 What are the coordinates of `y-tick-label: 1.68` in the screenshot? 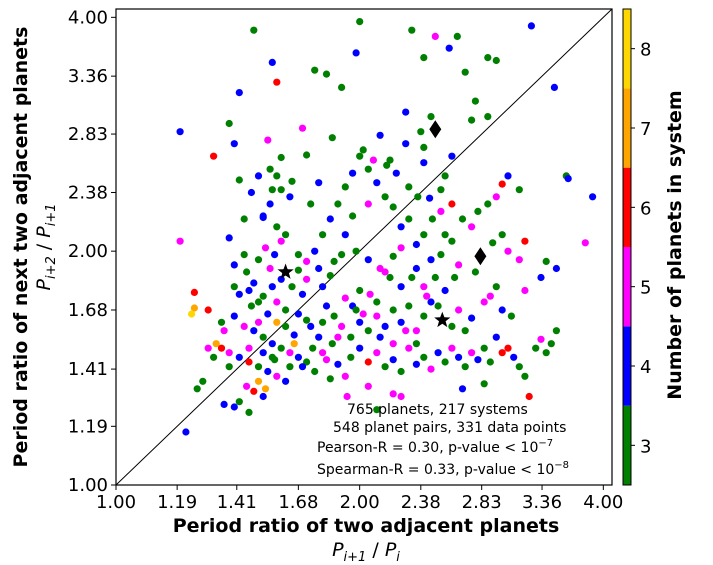 It's located at (88, 310).